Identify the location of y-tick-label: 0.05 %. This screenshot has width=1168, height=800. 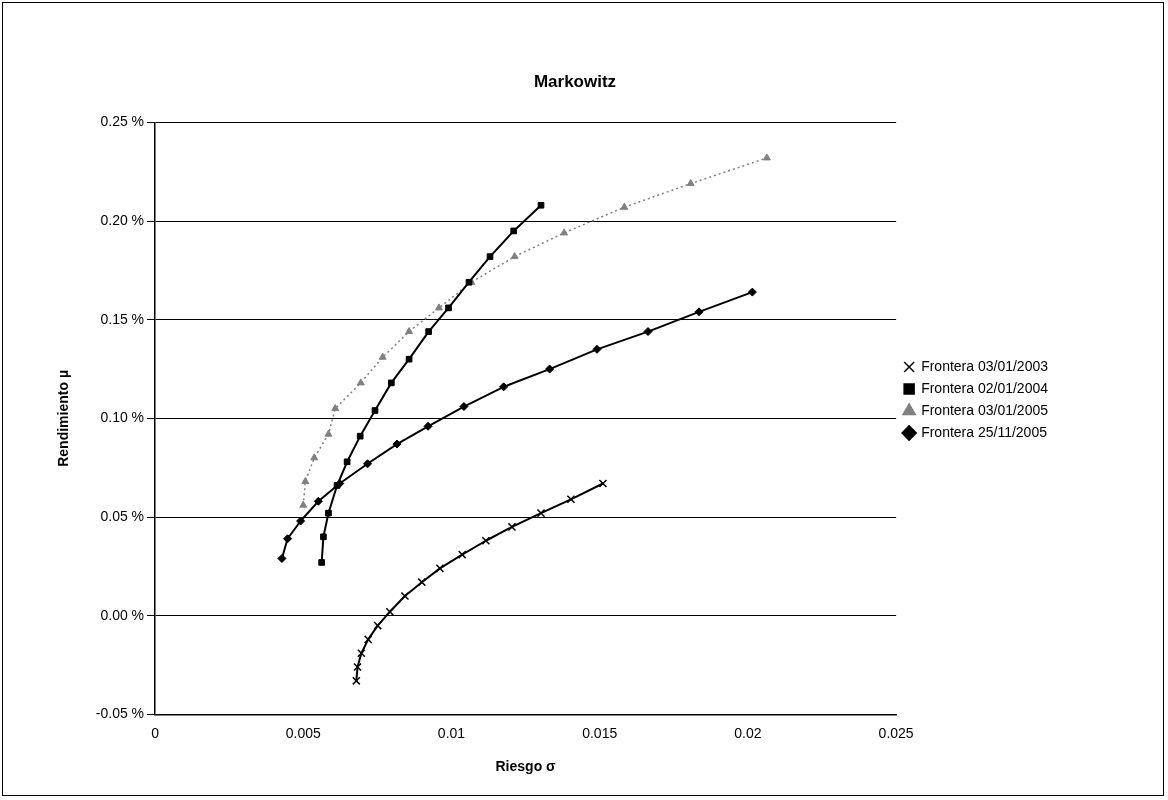
(122, 515).